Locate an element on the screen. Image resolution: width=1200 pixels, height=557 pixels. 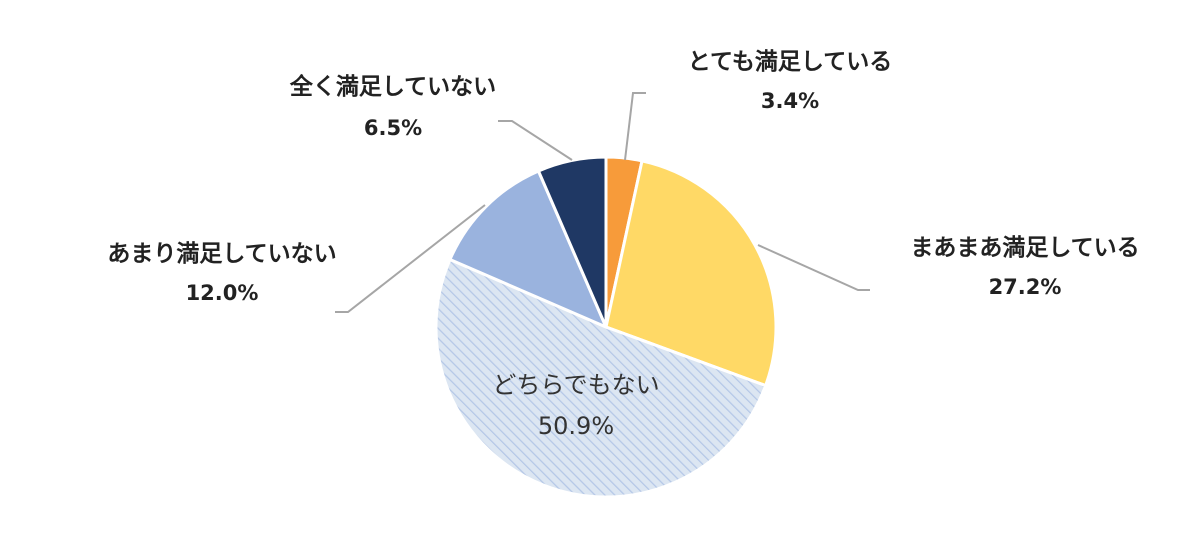
value-not-satisfied-at-all: 6.5% is located at coordinates (393, 128).